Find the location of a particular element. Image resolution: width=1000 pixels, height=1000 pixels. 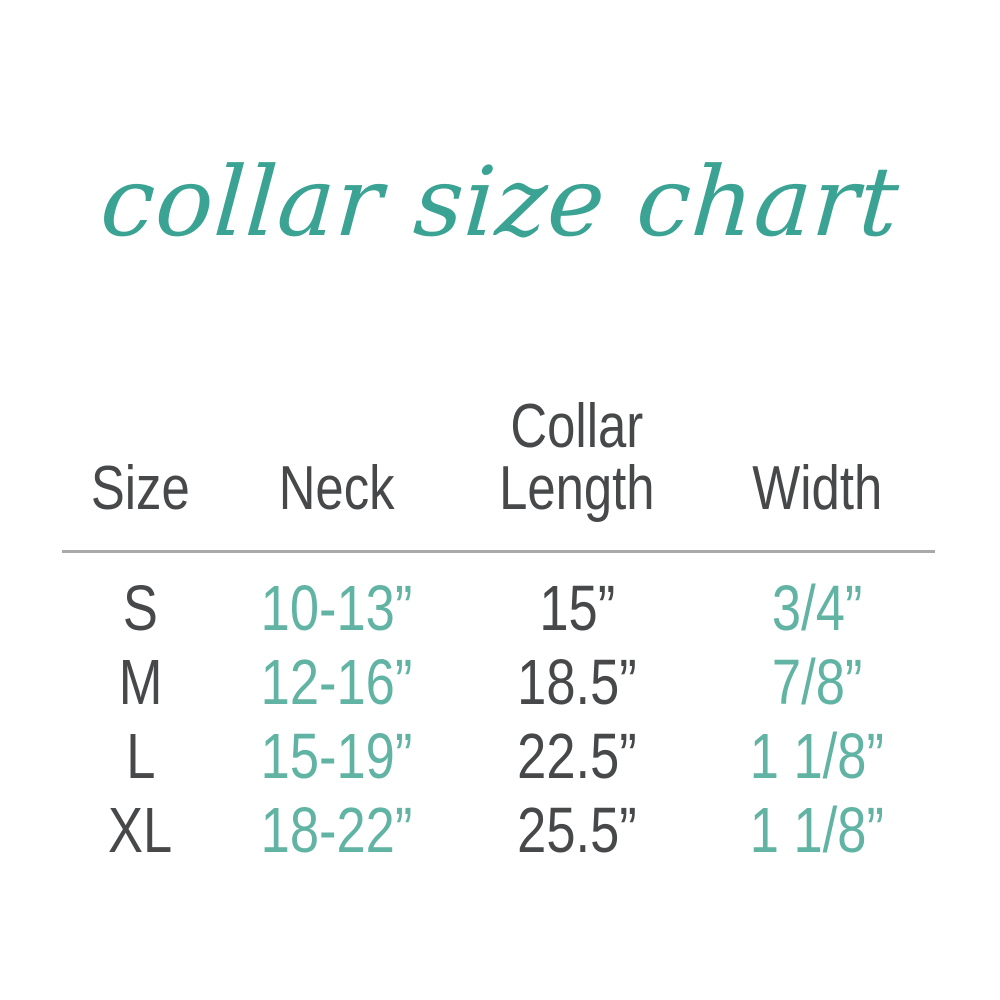

size-cell: XL is located at coordinates (140, 830).